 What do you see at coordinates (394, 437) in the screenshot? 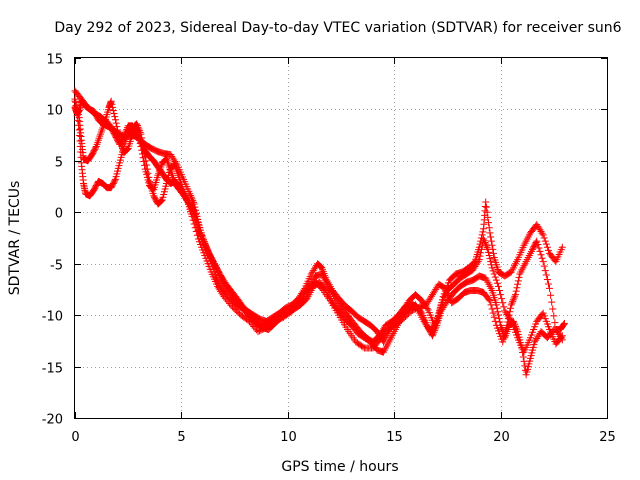
I see `x-tick-label: 15` at bounding box center [394, 437].